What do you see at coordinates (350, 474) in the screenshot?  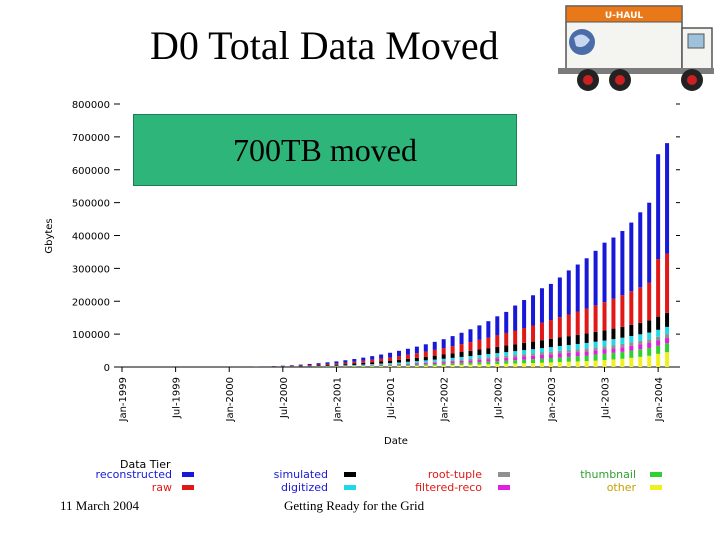 I see `legend-swatch` at bounding box center [350, 474].